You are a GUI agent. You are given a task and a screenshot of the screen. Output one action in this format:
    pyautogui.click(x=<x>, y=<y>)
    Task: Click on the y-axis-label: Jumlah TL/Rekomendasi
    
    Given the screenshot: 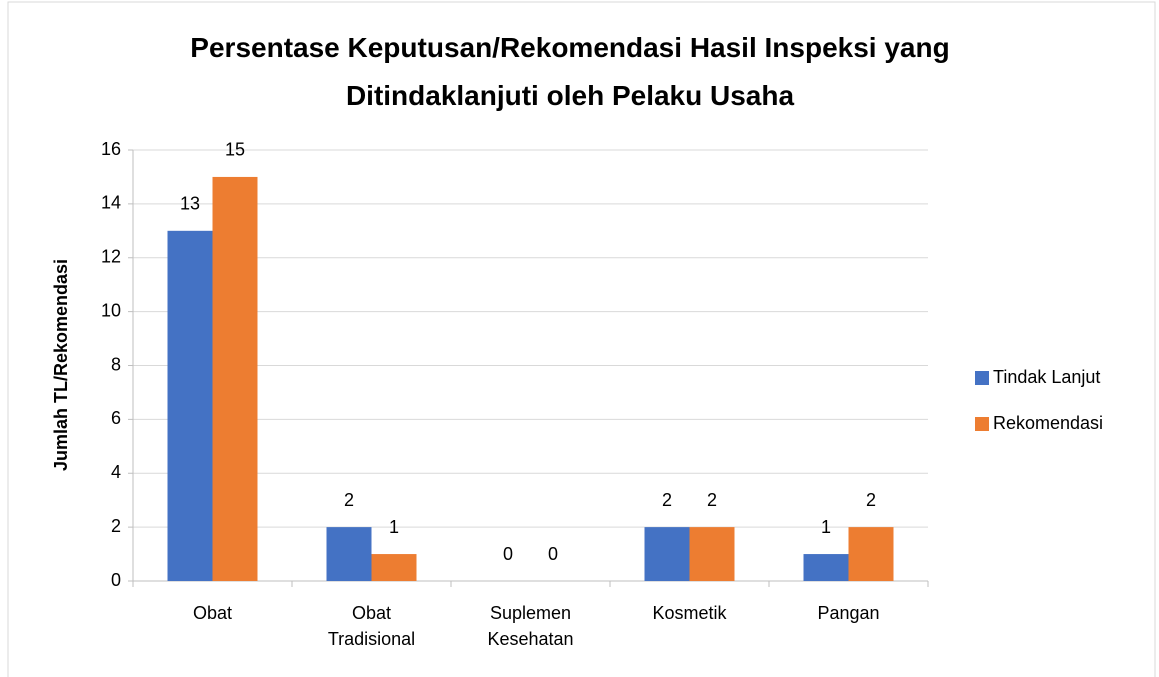 What is the action you would take?
    pyautogui.click(x=61, y=365)
    